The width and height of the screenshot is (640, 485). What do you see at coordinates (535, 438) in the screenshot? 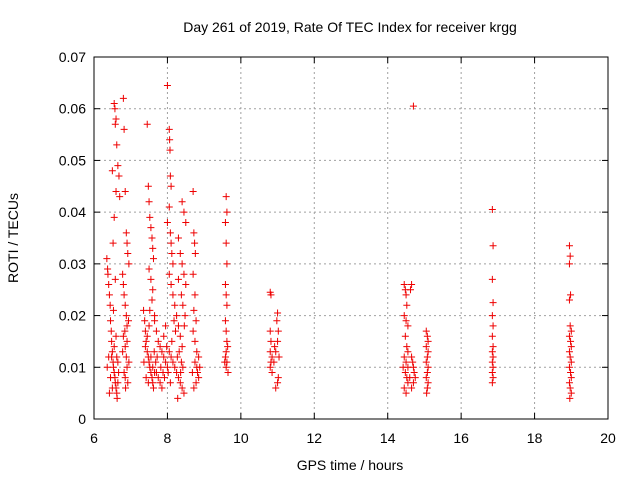
I see `x-tick-label: 18` at bounding box center [535, 438].